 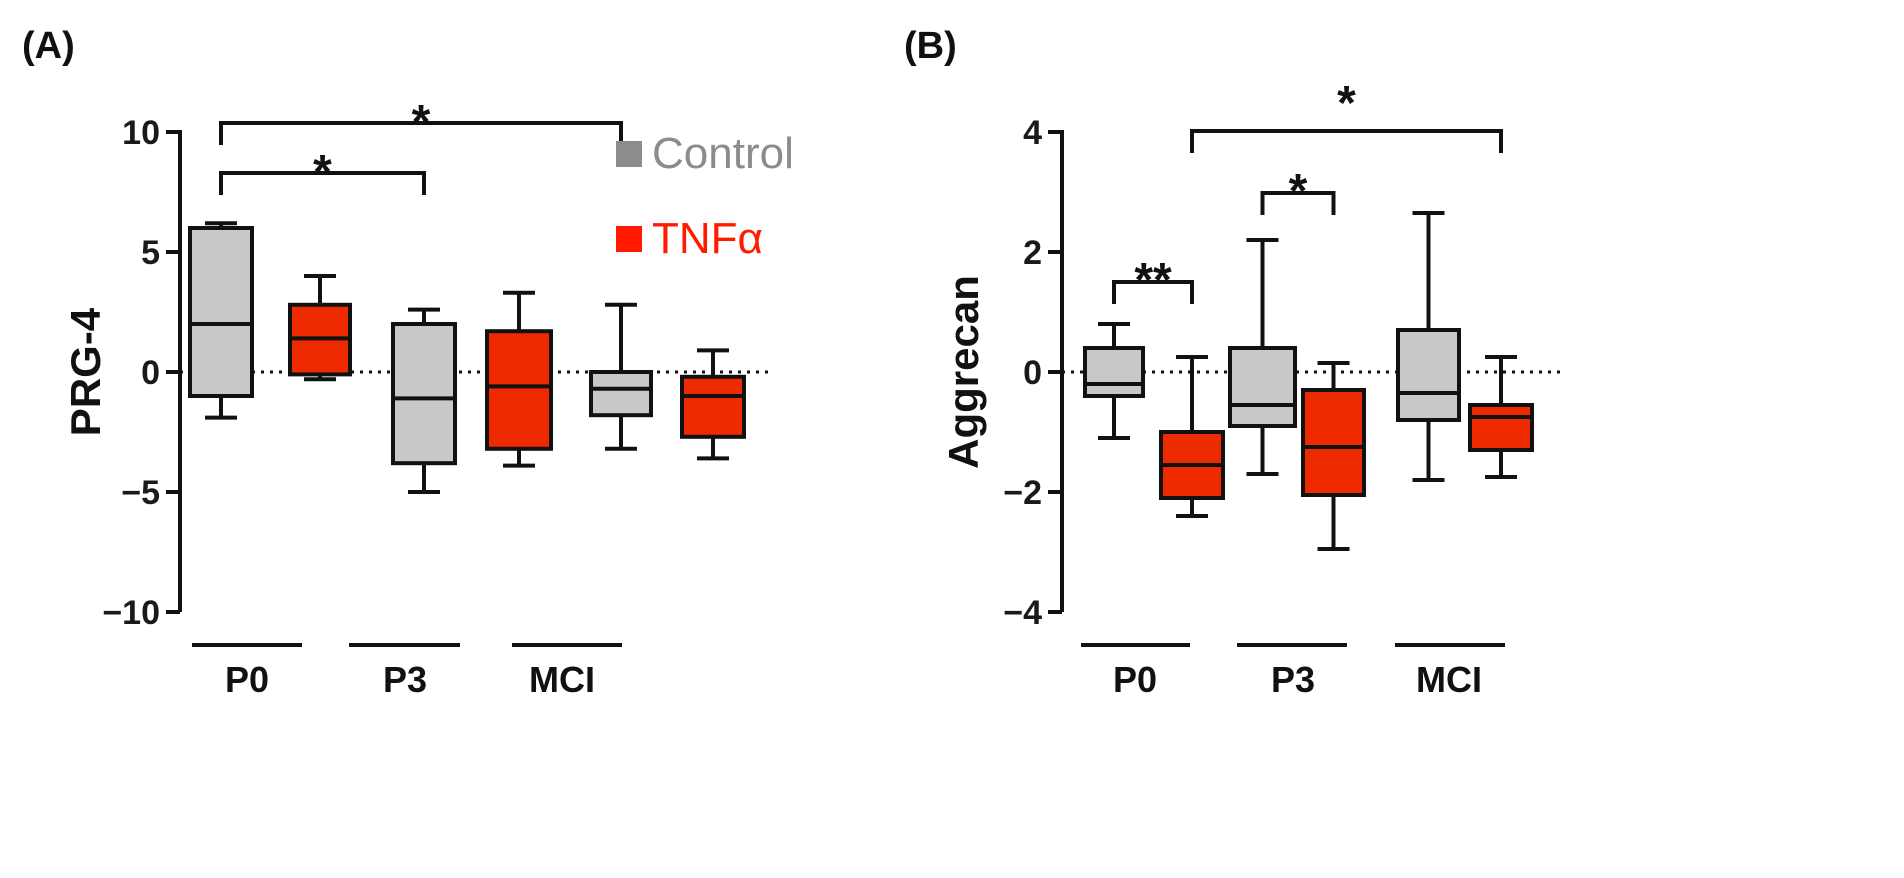 What do you see at coordinates (707, 238) in the screenshot?
I see `legend-label: TNFα` at bounding box center [707, 238].